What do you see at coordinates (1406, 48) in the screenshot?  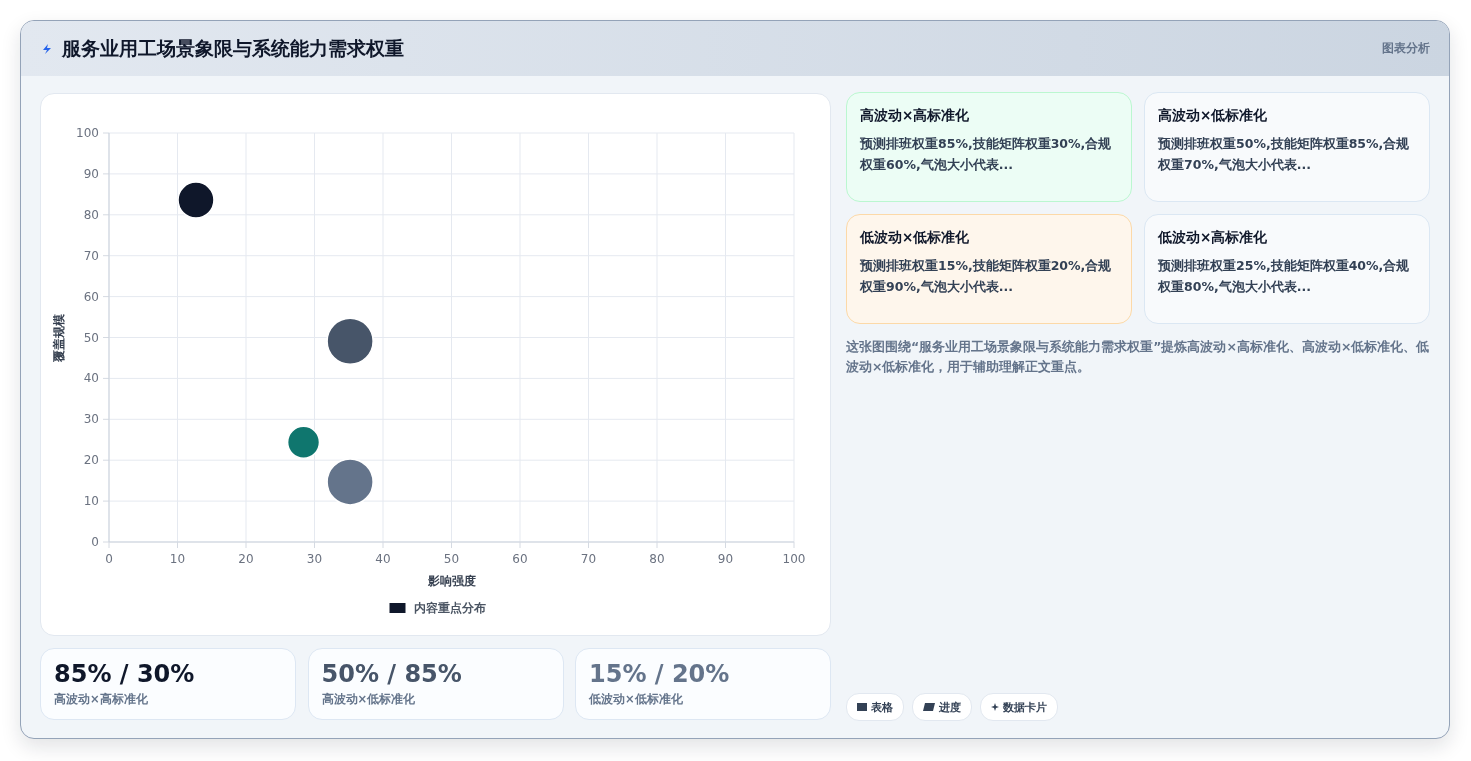 I see `text: 图表分析` at bounding box center [1406, 48].